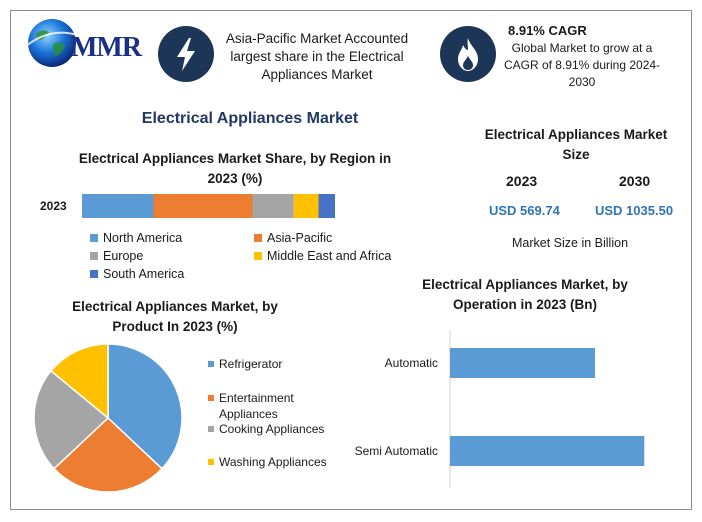 The width and height of the screenshot is (702, 522). I want to click on product-legend-entertainment-appliances: Entertainment Appliances, so click(273, 406).